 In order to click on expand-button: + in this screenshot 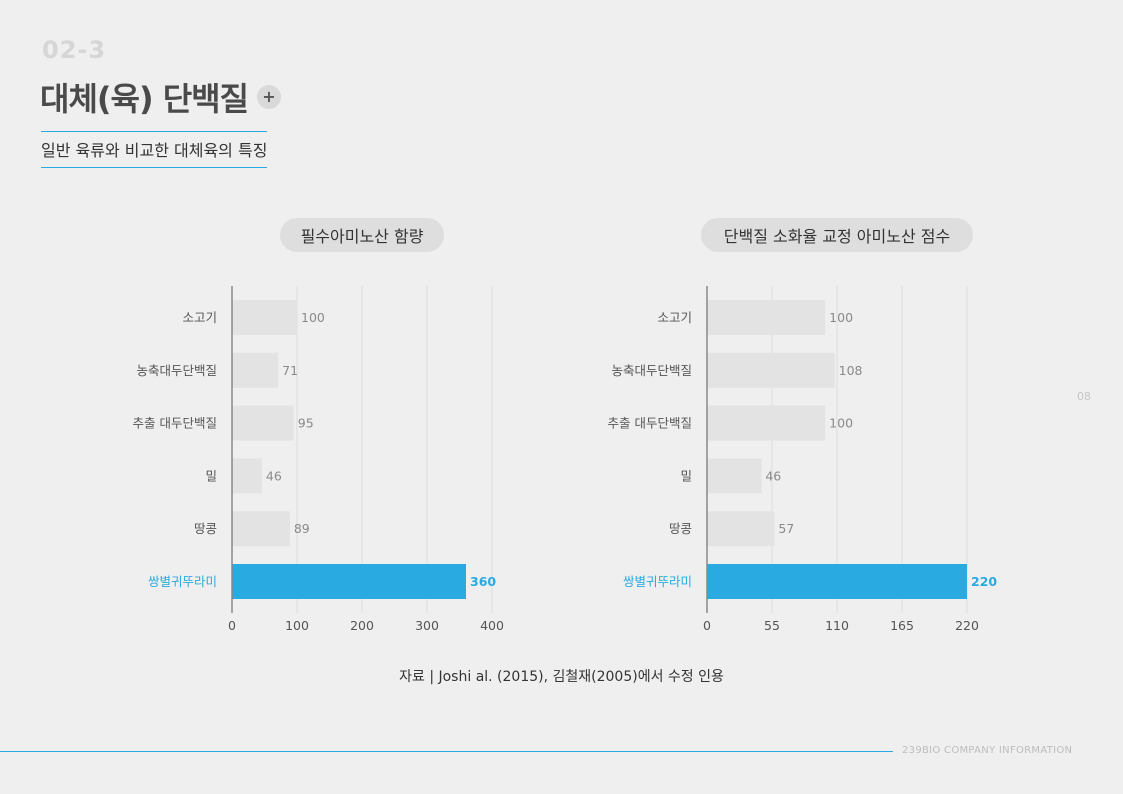, I will do `click(269, 97)`.